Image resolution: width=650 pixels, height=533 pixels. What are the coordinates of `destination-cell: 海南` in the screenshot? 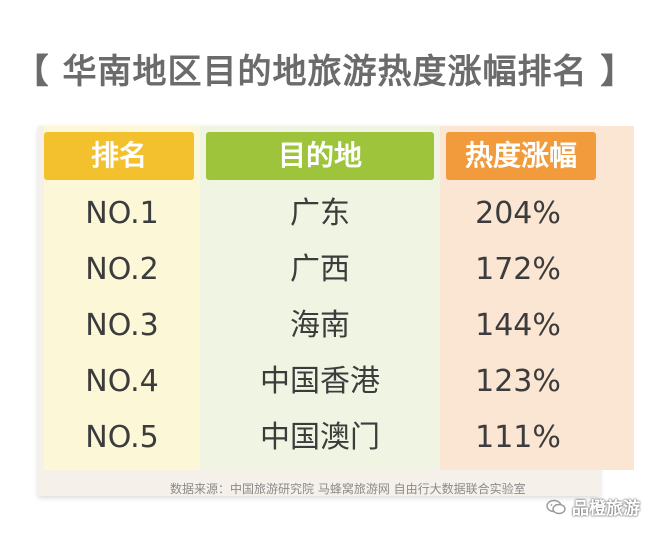 It's located at (320, 325).